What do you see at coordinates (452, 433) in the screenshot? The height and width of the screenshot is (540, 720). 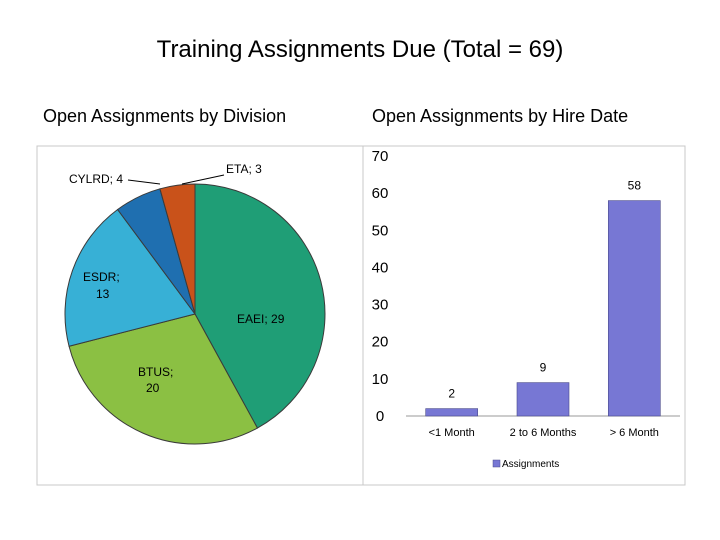 I see `x-category-label: <1 Month` at bounding box center [452, 433].